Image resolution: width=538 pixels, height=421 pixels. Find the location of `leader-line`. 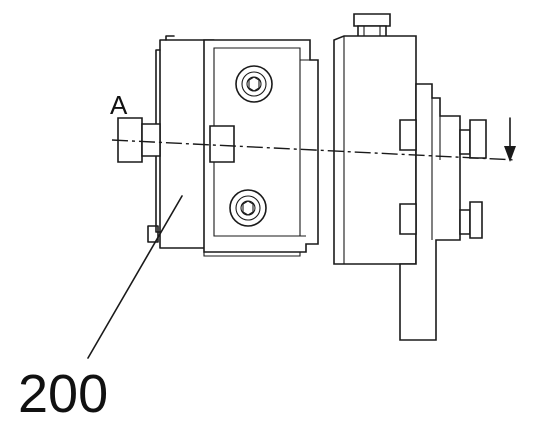

leader-line is located at coordinates (135, 277).